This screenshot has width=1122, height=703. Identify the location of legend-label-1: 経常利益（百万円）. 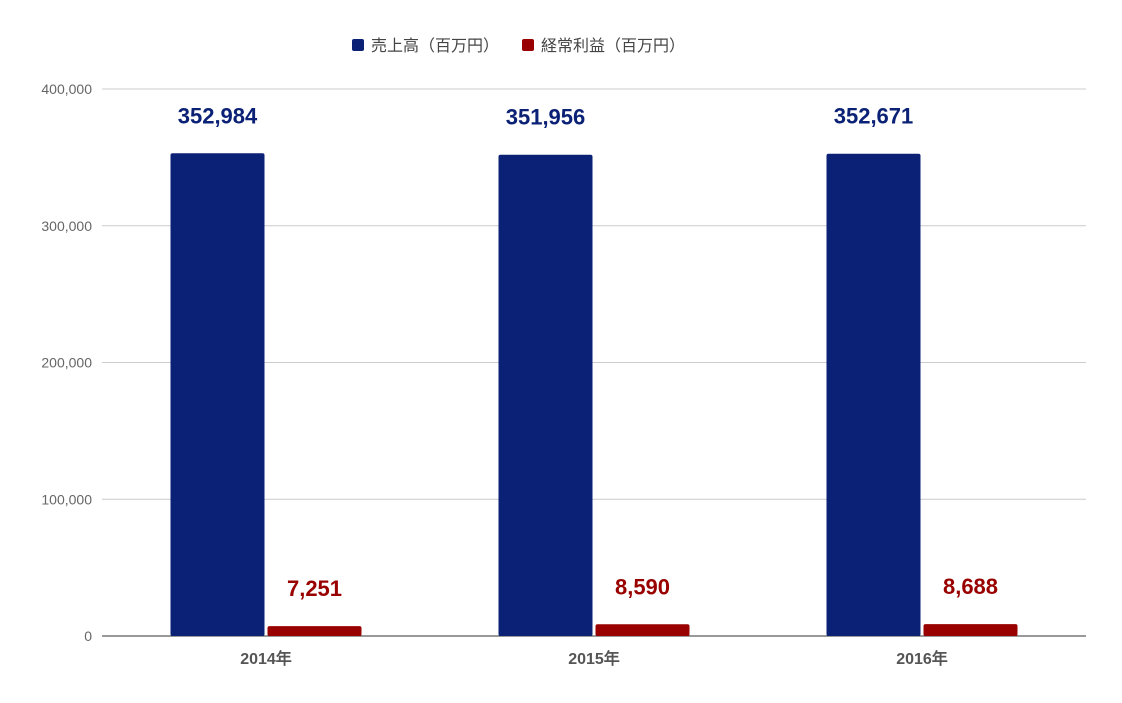
(613, 45).